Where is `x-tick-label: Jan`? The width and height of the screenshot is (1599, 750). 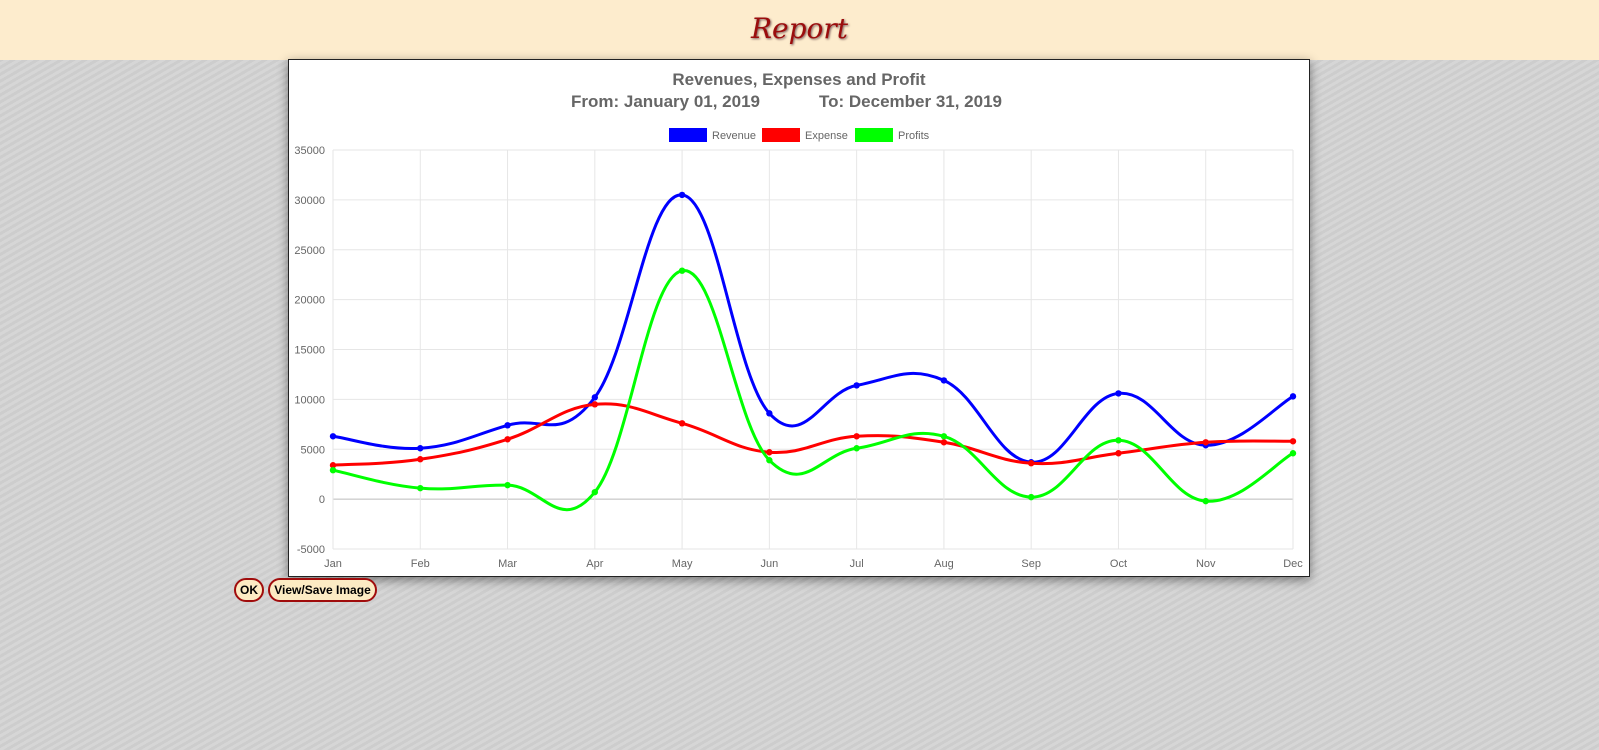 x-tick-label: Jan is located at coordinates (333, 564).